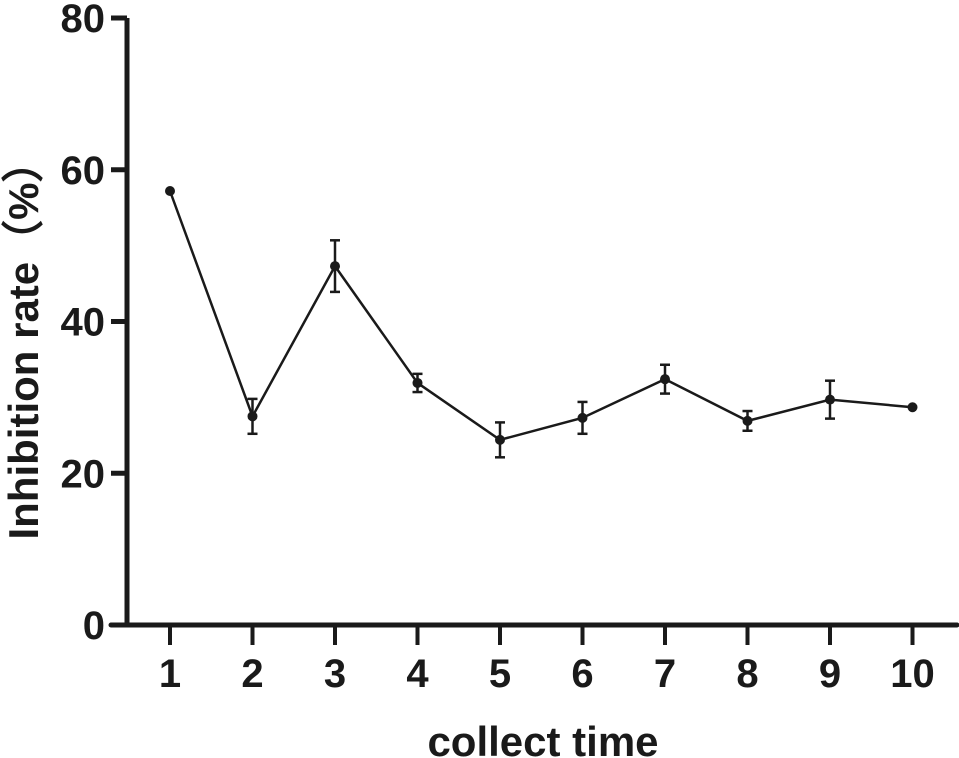 This screenshot has height=758, width=959. Describe the element at coordinates (747, 674) in the screenshot. I see `x-tick-label: 8` at that location.